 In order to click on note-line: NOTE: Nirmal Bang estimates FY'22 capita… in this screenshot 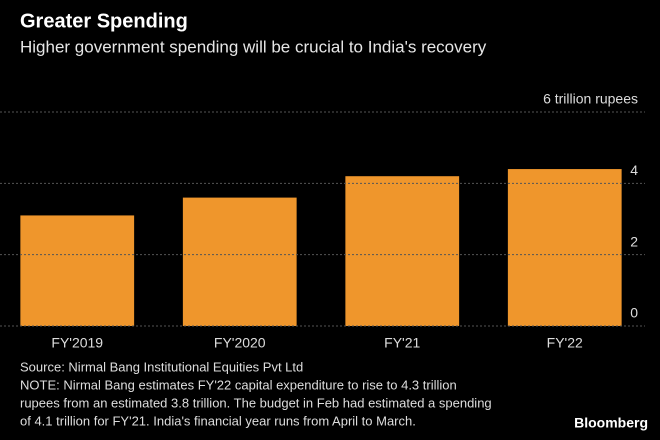, I will do `click(238, 384)`.